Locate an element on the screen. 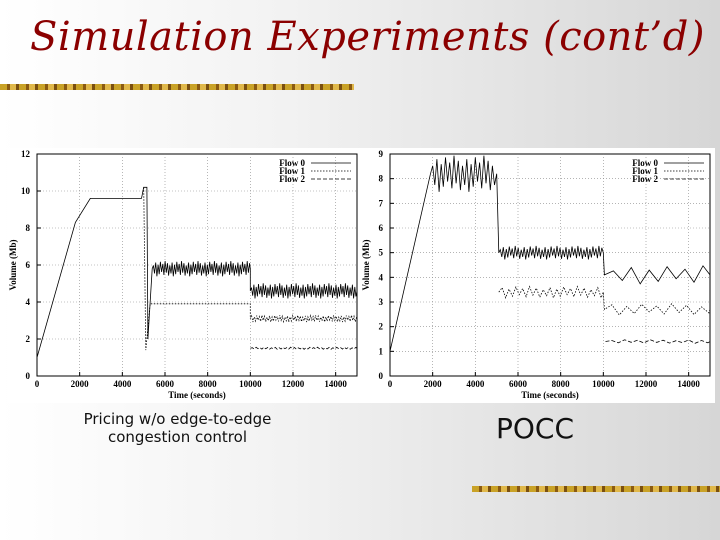 The width and height of the screenshot is (720, 540). footer-divider is located at coordinates (596, 489).